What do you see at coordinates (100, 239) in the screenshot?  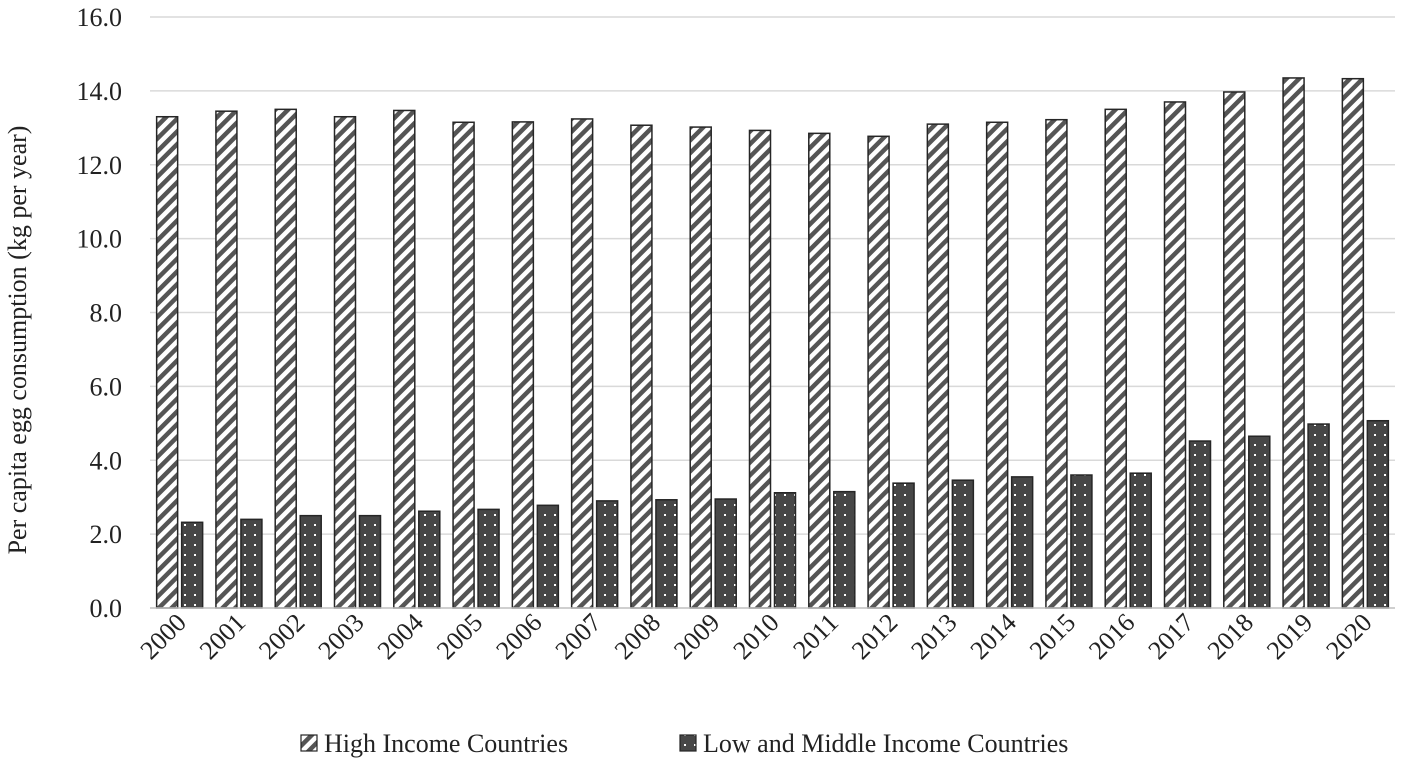 I see `y-tick-label: 10.0` at bounding box center [100, 239].